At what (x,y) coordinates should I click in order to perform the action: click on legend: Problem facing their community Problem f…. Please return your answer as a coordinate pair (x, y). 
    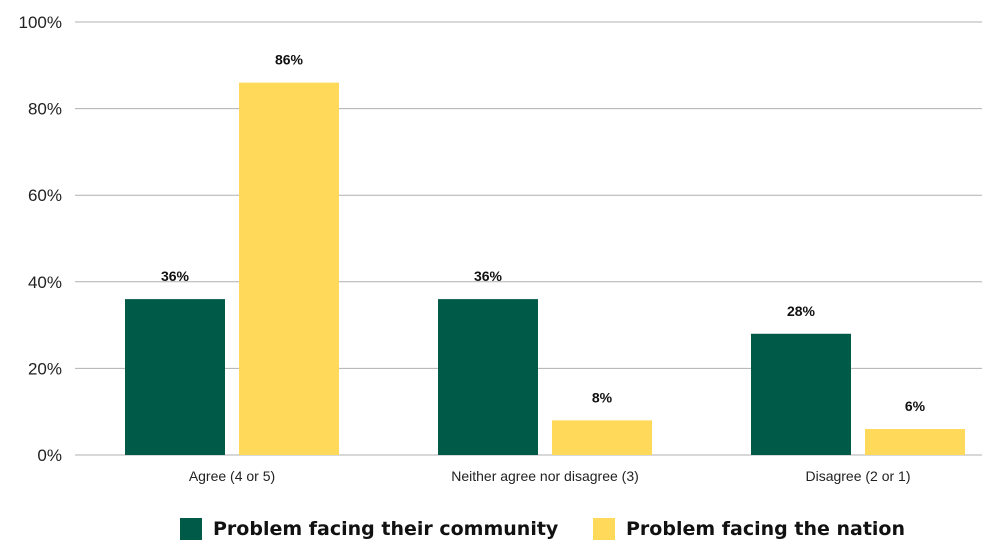
    Looking at the image, I should click on (501, 532).